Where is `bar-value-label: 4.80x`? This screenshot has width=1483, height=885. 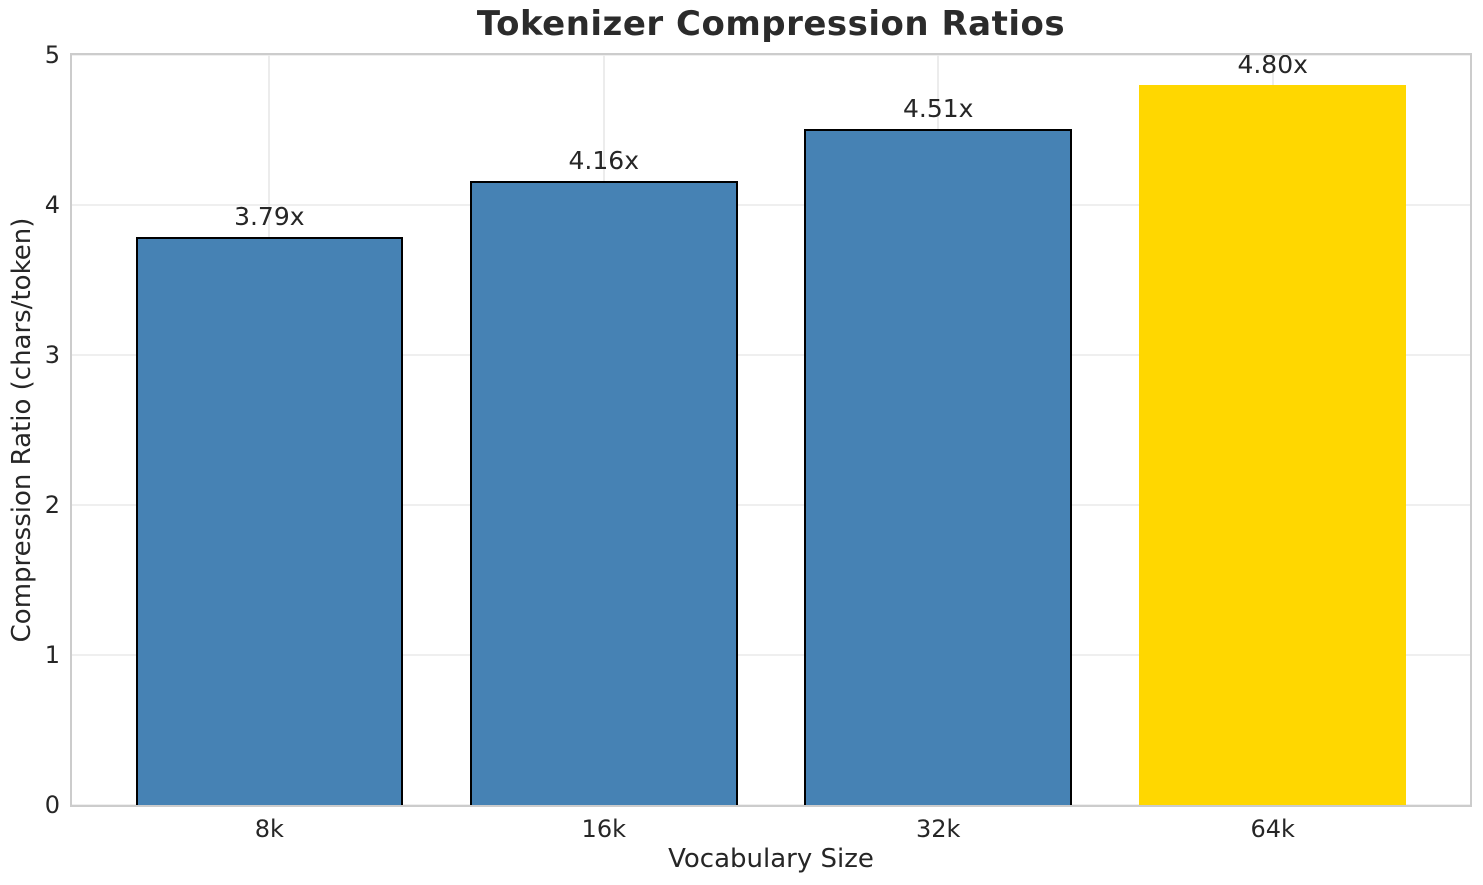
bar-value-label: 4.80x is located at coordinates (1272, 64).